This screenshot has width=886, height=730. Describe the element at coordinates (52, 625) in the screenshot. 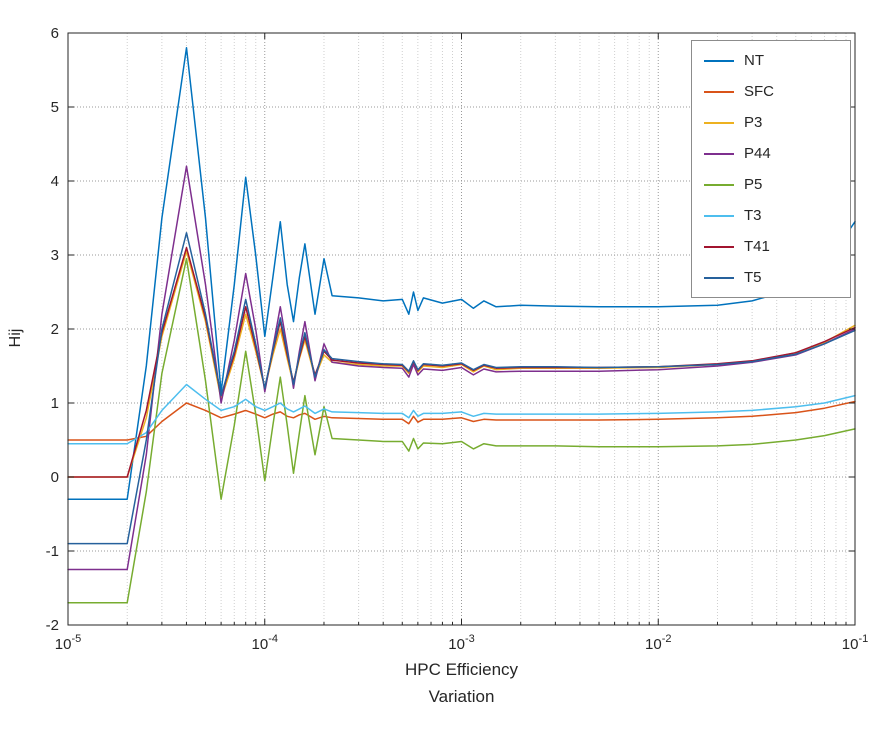

I see `y-tick-label--2: -2` at that location.